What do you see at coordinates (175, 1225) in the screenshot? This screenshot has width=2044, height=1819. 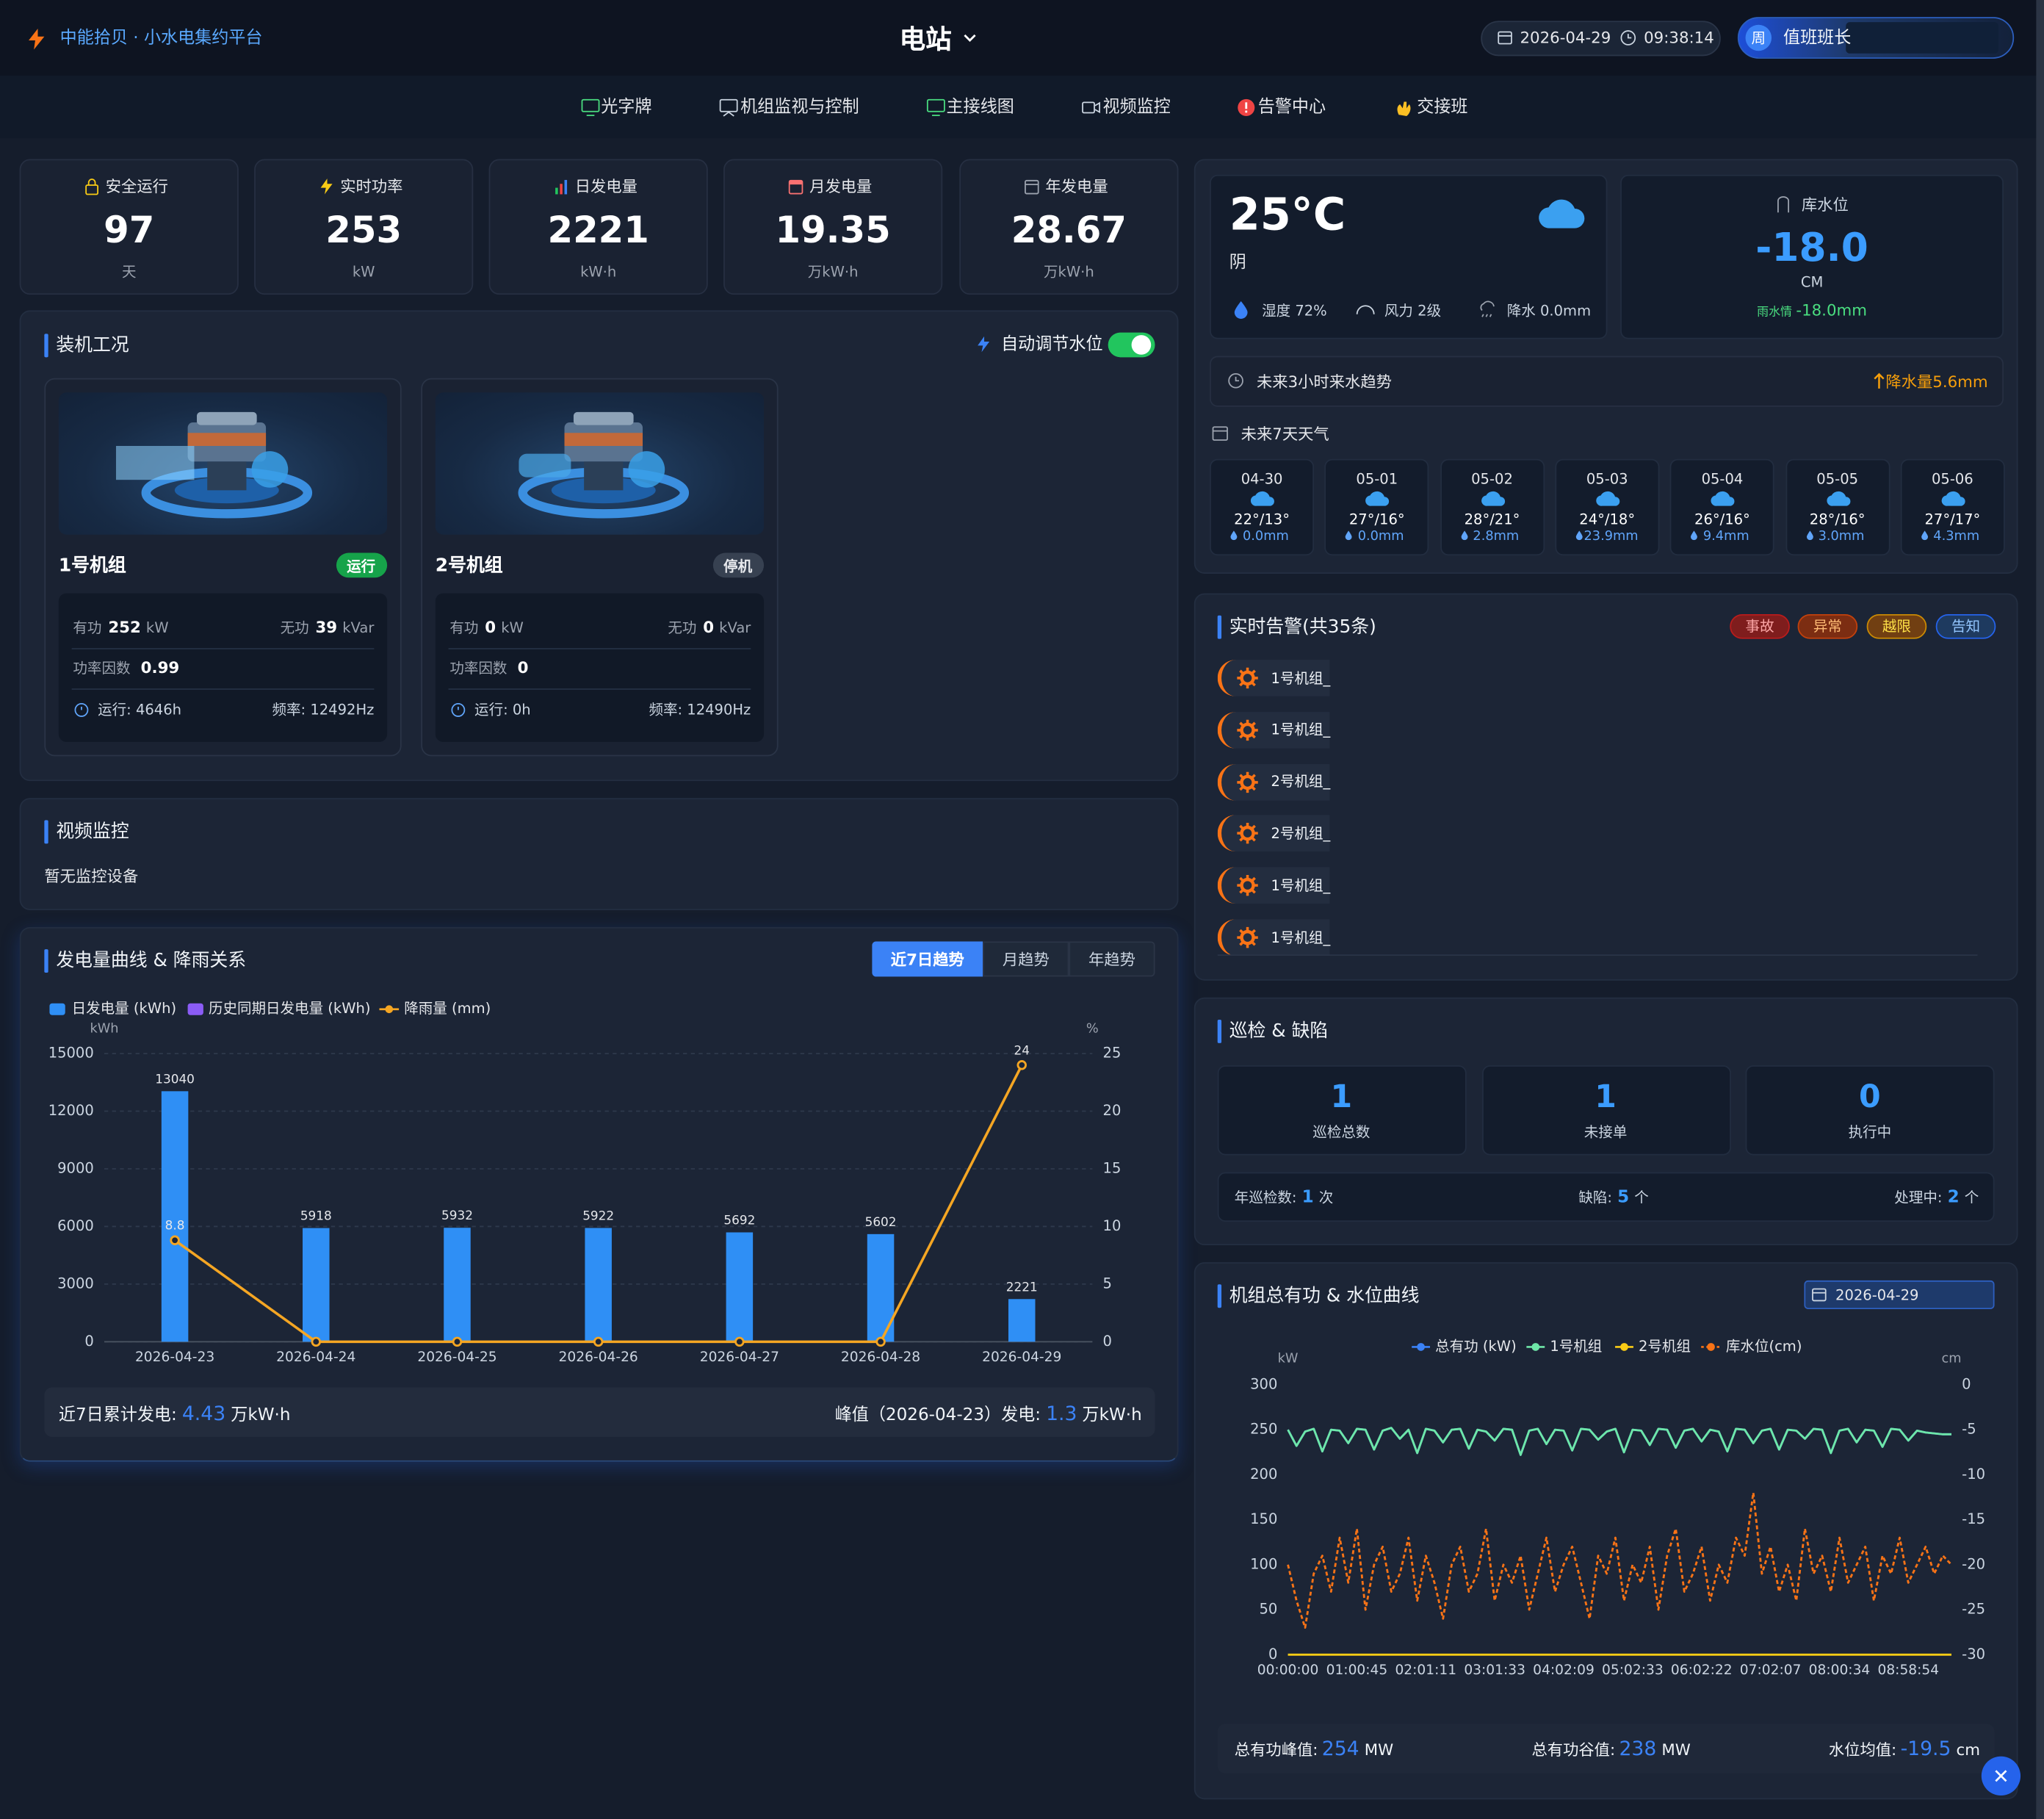 I see `line-value-label: 8.8` at bounding box center [175, 1225].